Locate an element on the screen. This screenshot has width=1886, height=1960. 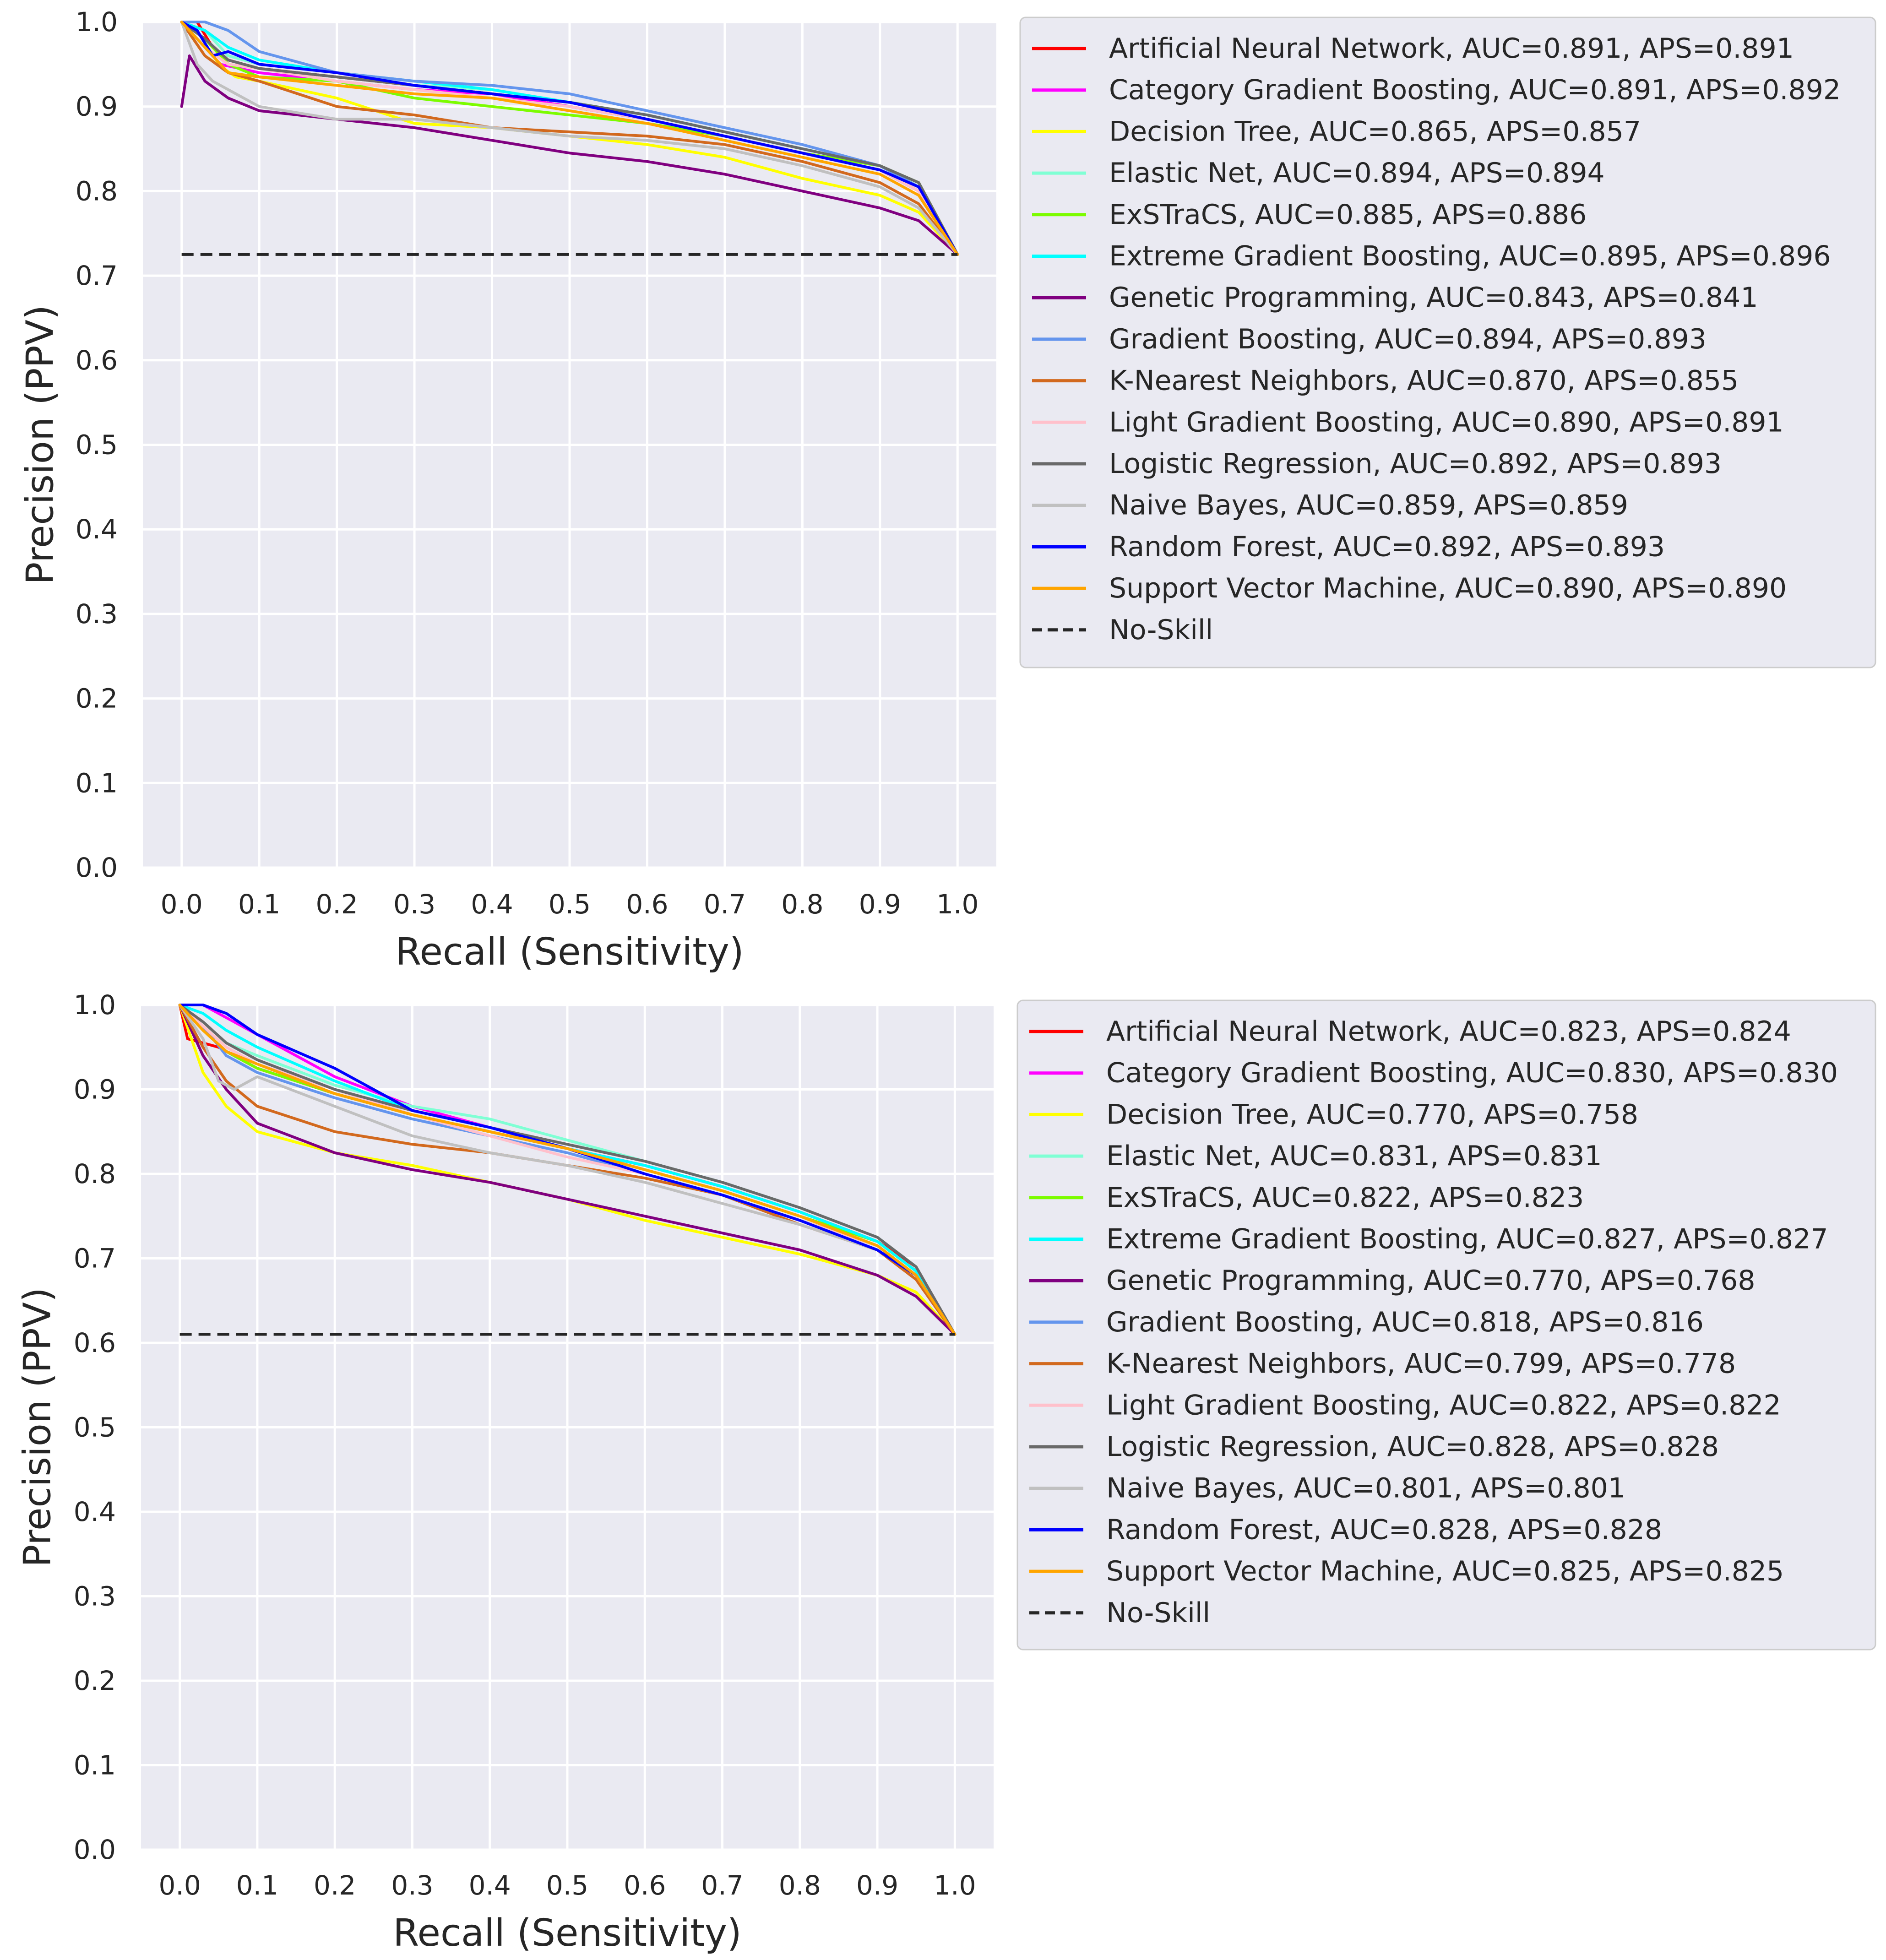
legend-entry-label: Naive Bayes, AUC=0.801, APS=0.801 is located at coordinates (1365, 1488).